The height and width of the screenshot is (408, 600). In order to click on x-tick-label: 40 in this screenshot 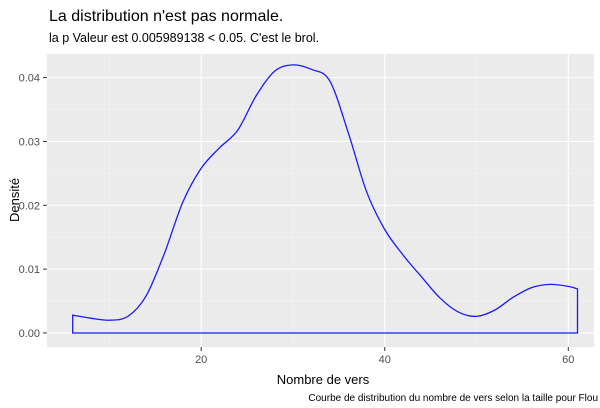, I will do `click(385, 360)`.